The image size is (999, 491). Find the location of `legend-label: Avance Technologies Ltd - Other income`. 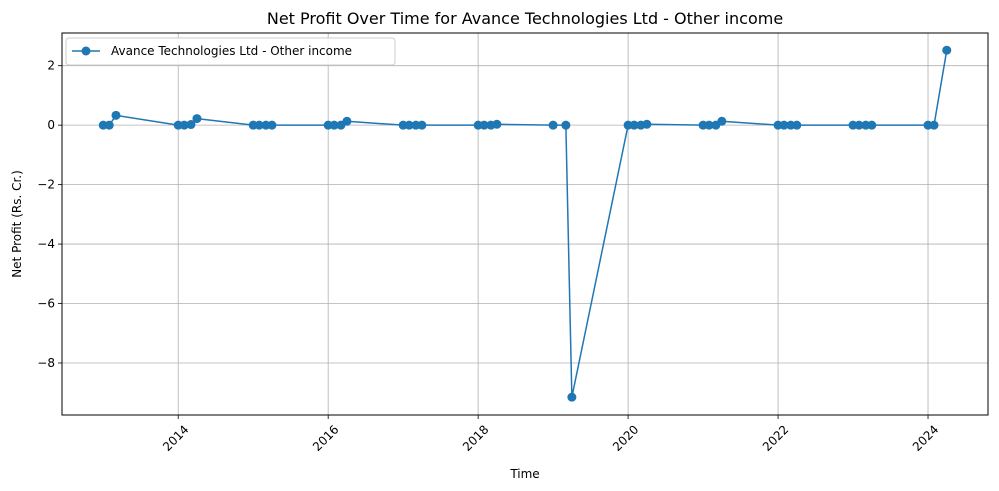

legend-label: Avance Technologies Ltd - Other income is located at coordinates (231, 51).